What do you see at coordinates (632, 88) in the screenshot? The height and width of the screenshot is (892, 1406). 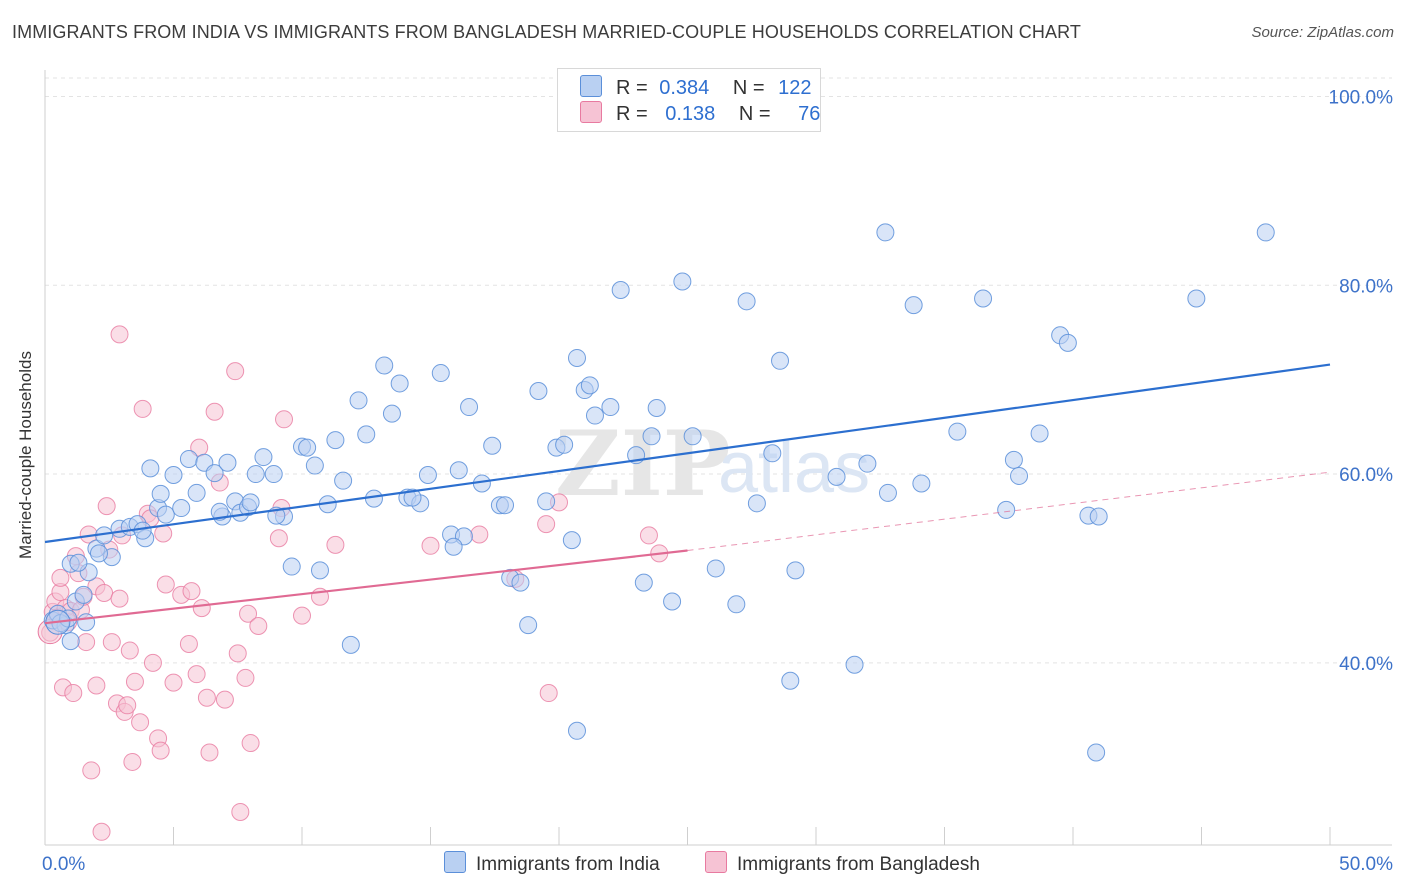 I see `india-r-label: R =` at bounding box center [632, 88].